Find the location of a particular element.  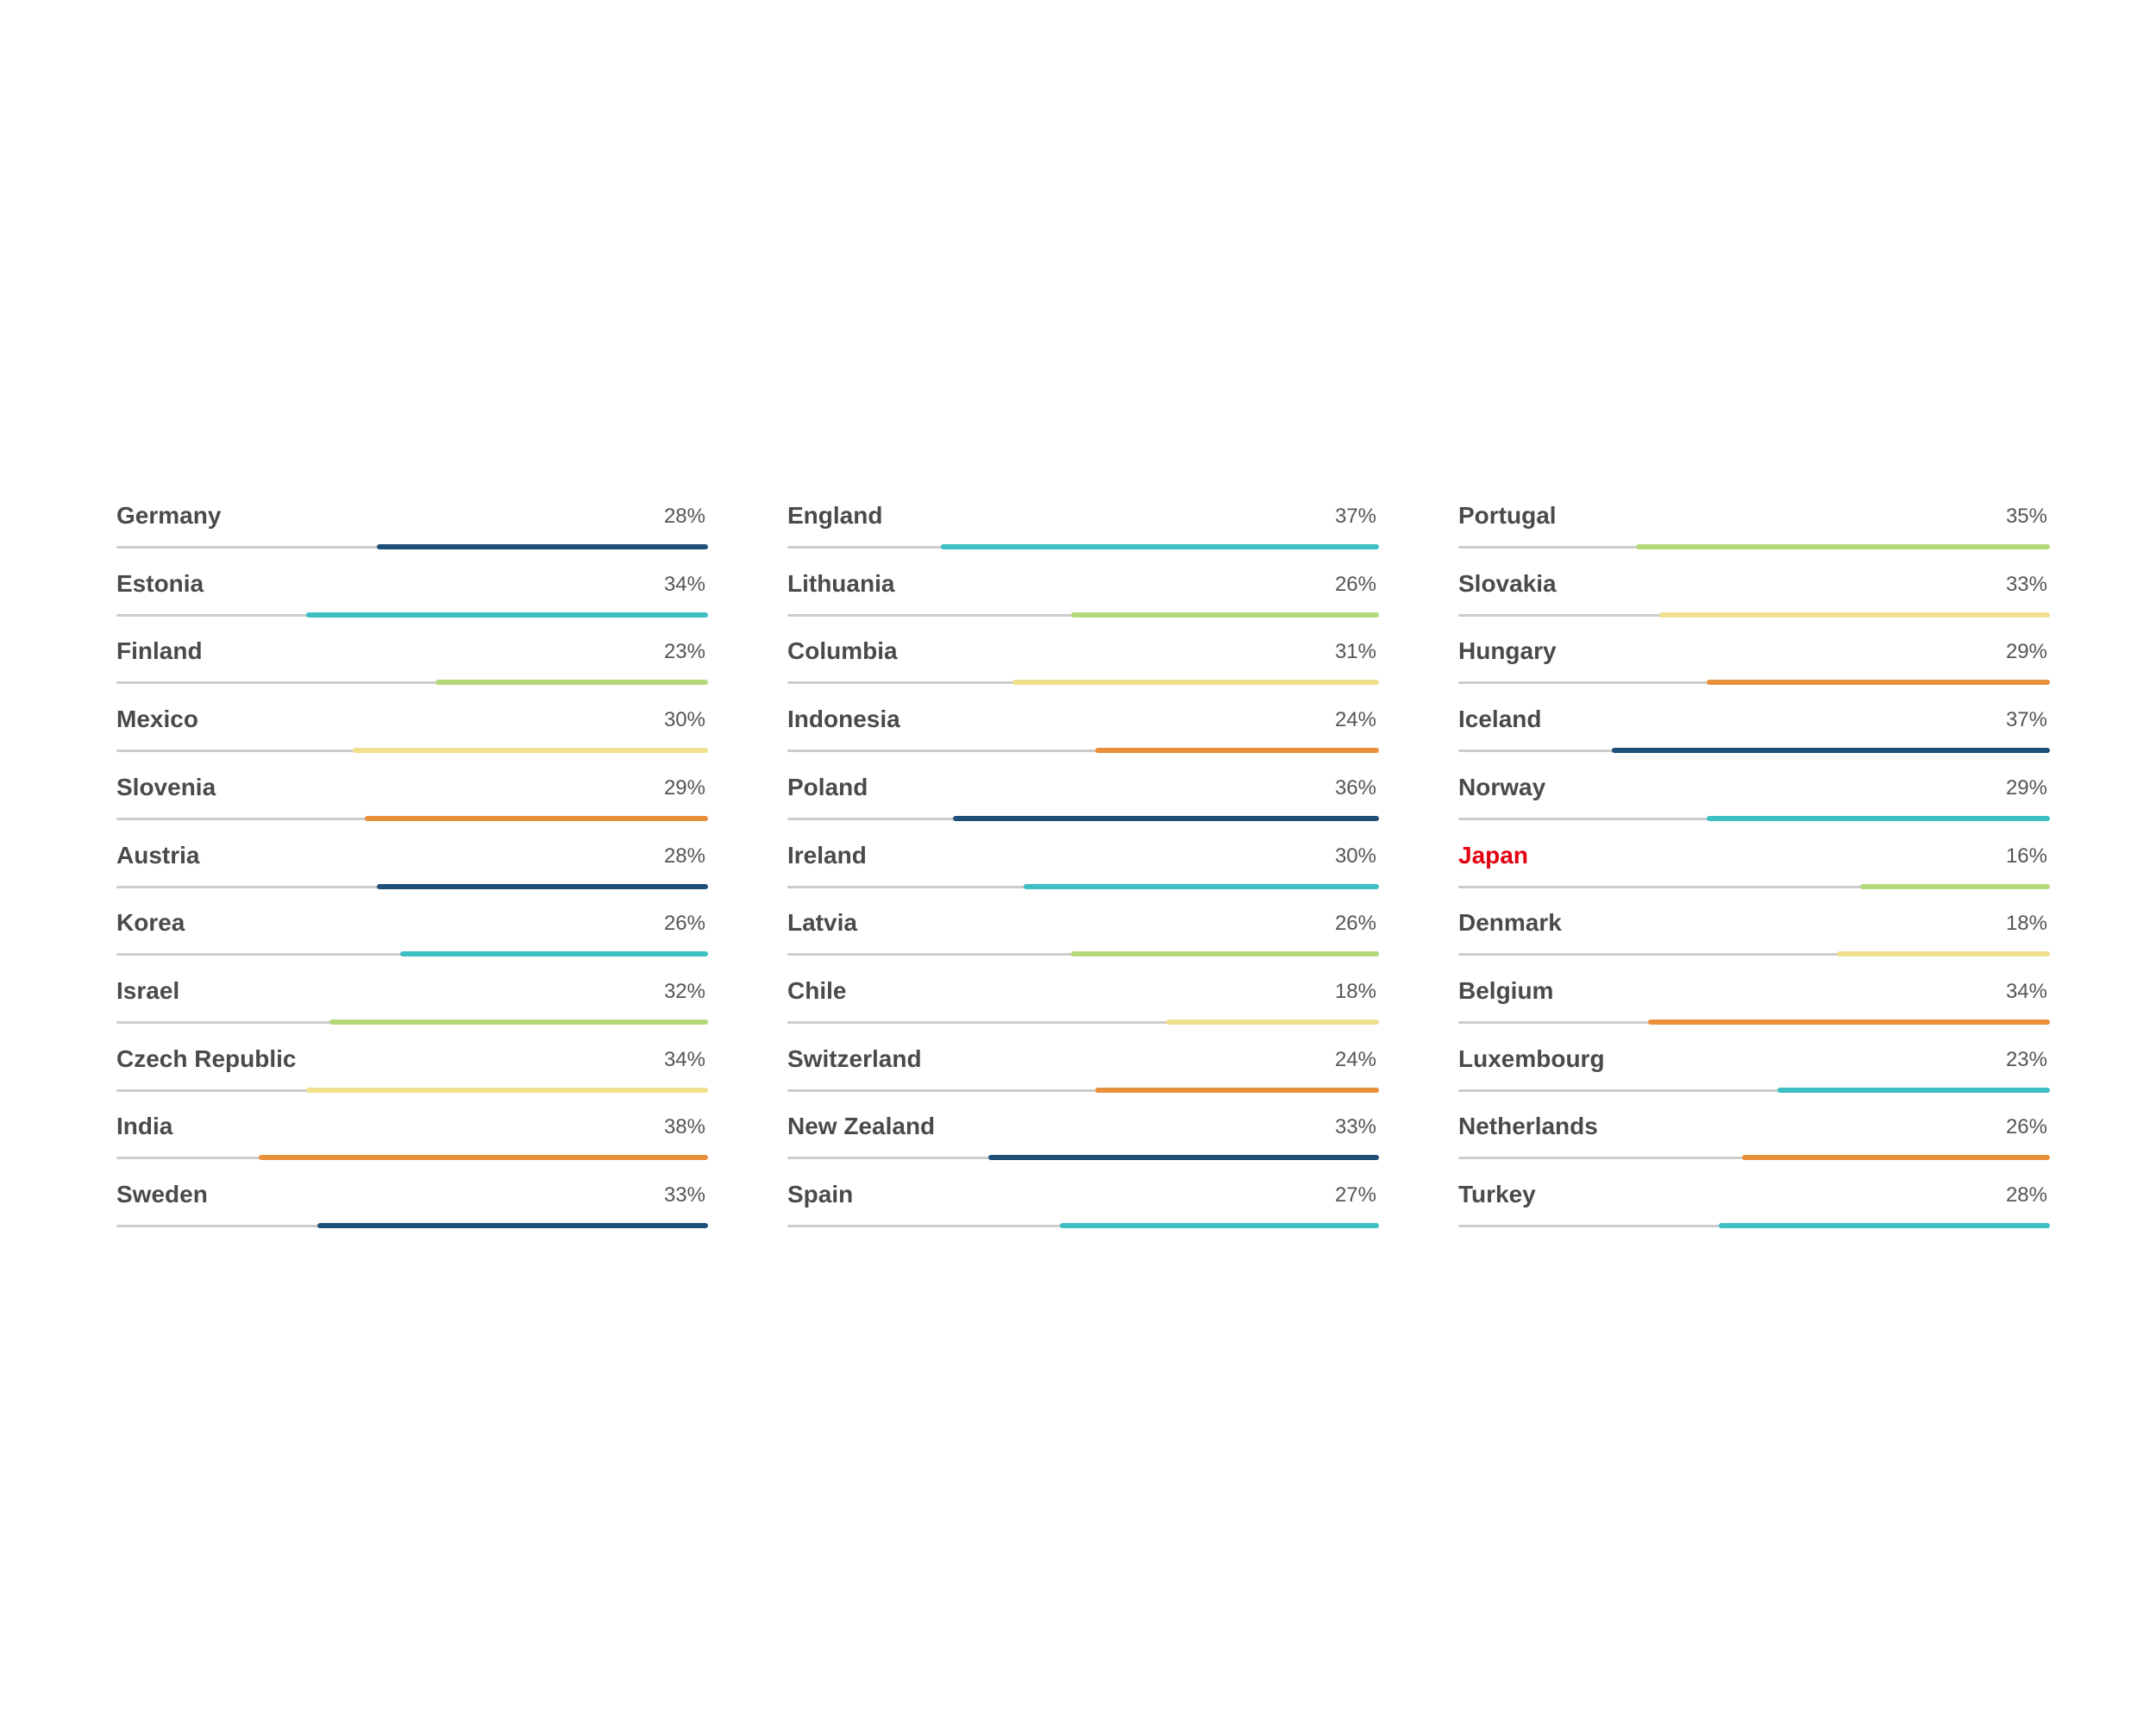

country-label: Luxembourg is located at coordinates (1531, 1058).